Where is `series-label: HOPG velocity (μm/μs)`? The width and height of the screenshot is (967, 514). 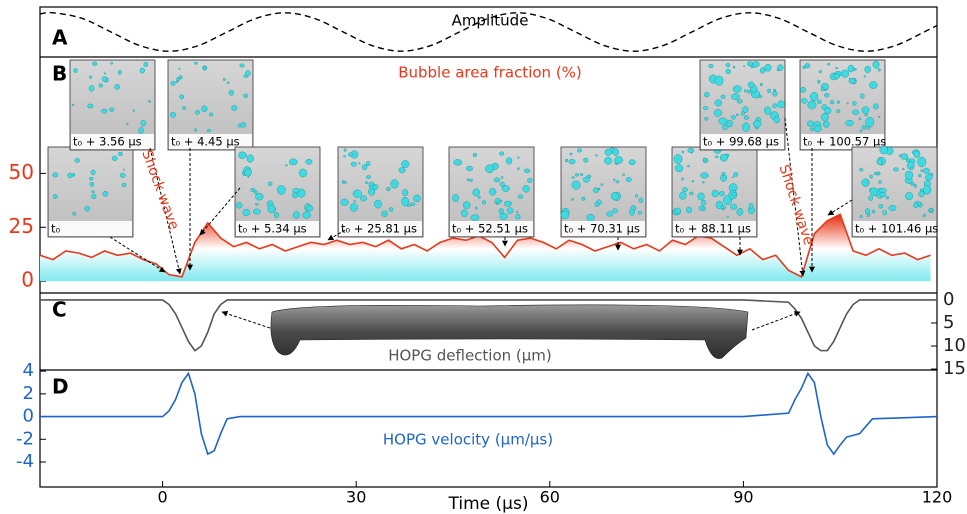 series-label: HOPG velocity (μm/μs) is located at coordinates (468, 440).